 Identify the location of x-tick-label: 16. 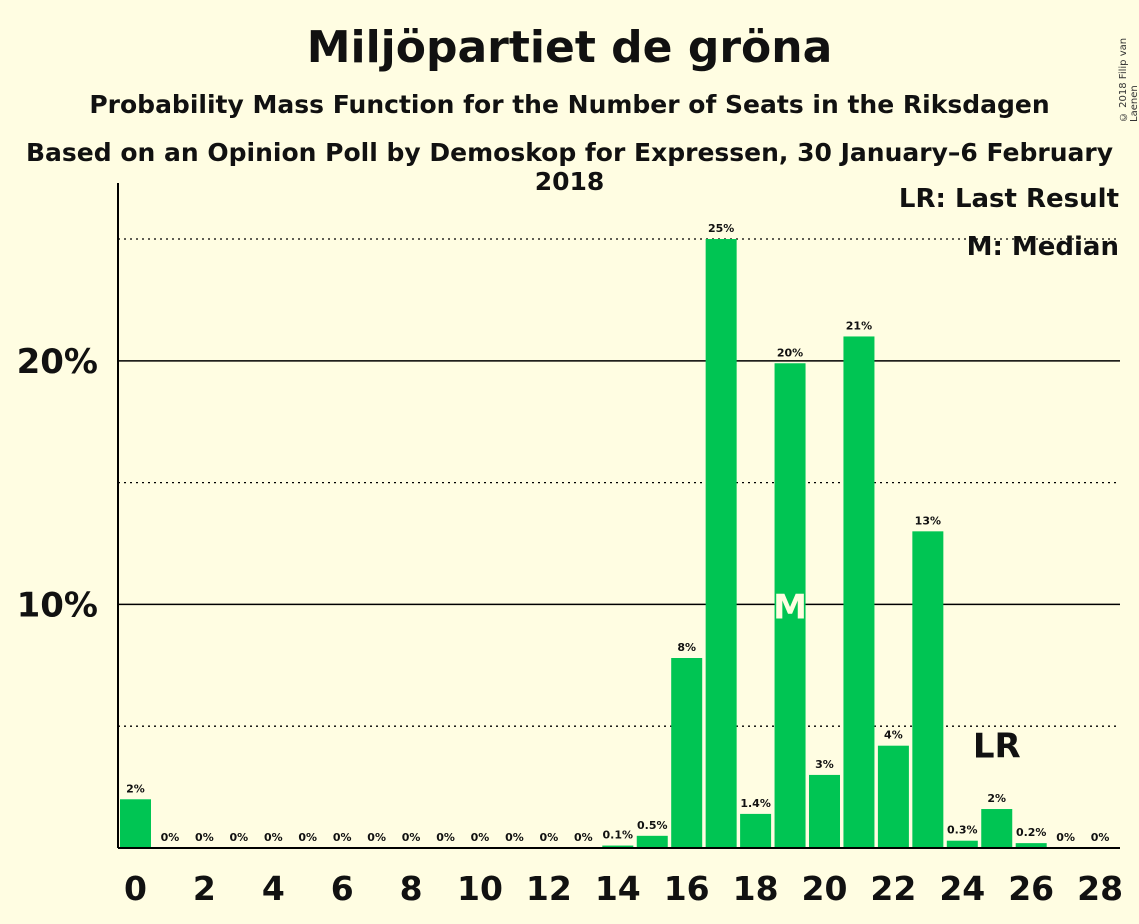
(687, 888).